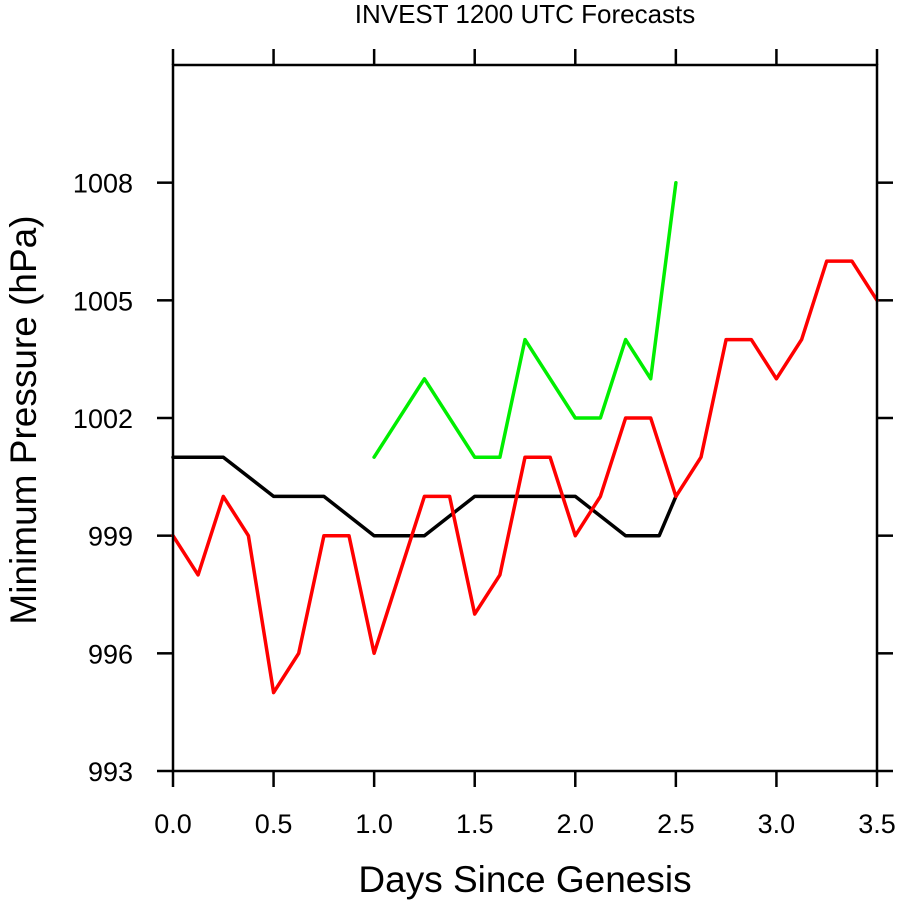 The width and height of the screenshot is (900, 900). I want to click on x-tick-label: 1.0, so click(374, 824).